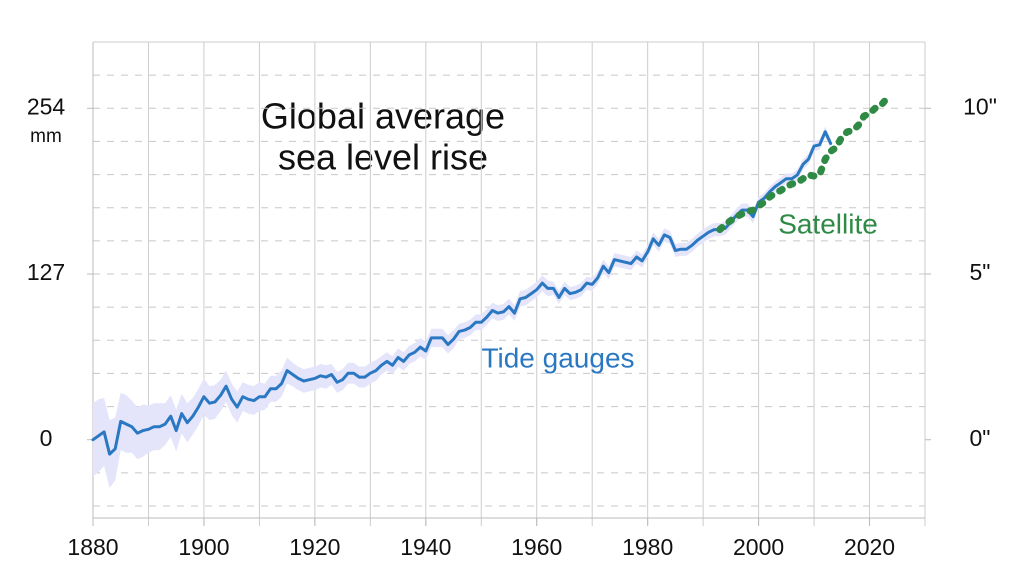  Describe the element at coordinates (46, 106) in the screenshot. I see `y-tick-label: 254` at that location.